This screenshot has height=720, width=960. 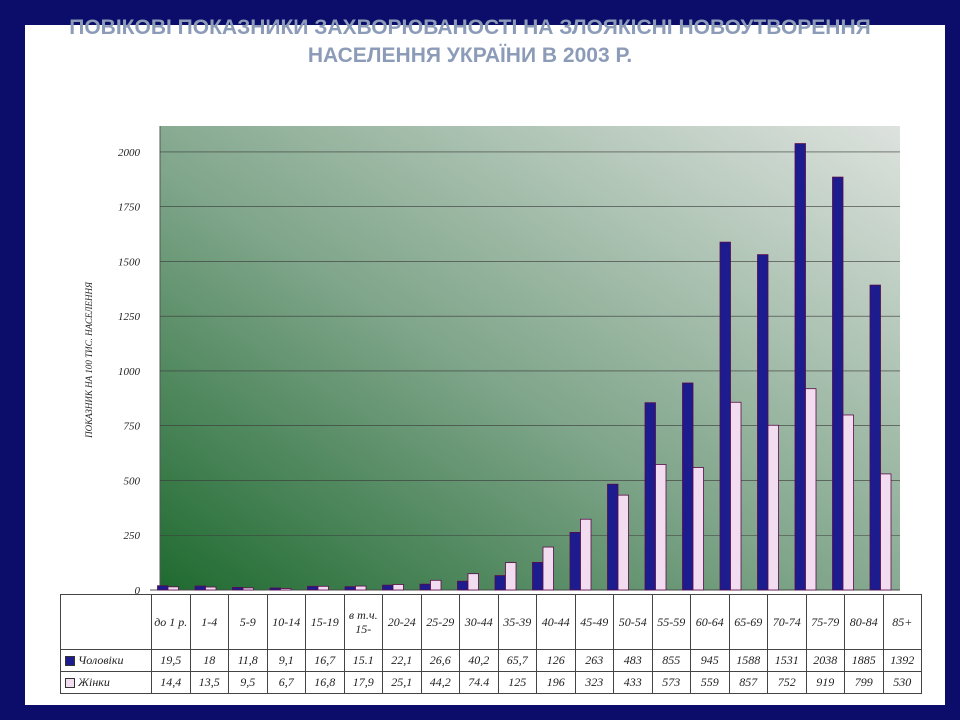 What do you see at coordinates (363, 682) in the screenshot?
I see `value-cell: 17,9` at bounding box center [363, 682].